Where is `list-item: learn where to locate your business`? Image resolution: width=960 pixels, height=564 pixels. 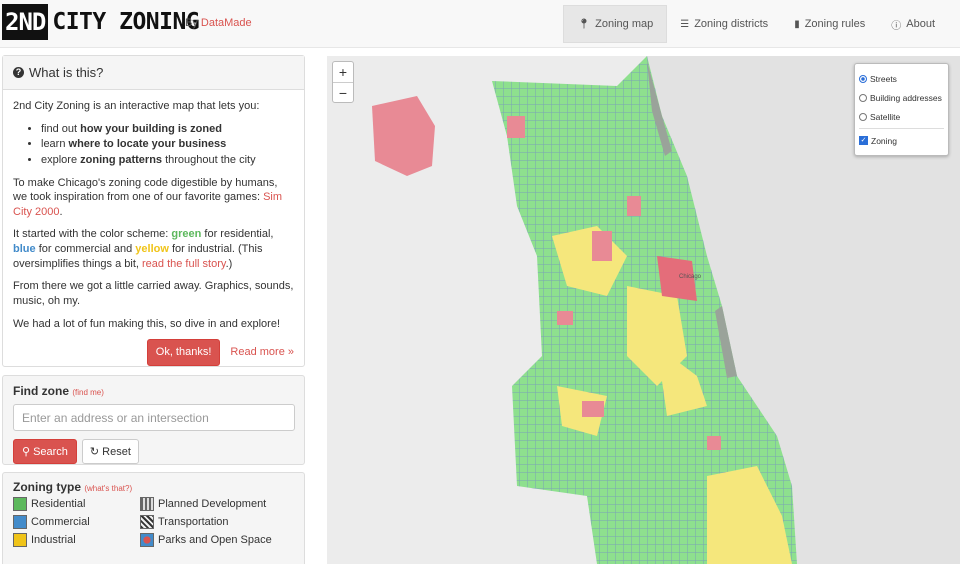 list-item: learn where to locate your business is located at coordinates (167, 144).